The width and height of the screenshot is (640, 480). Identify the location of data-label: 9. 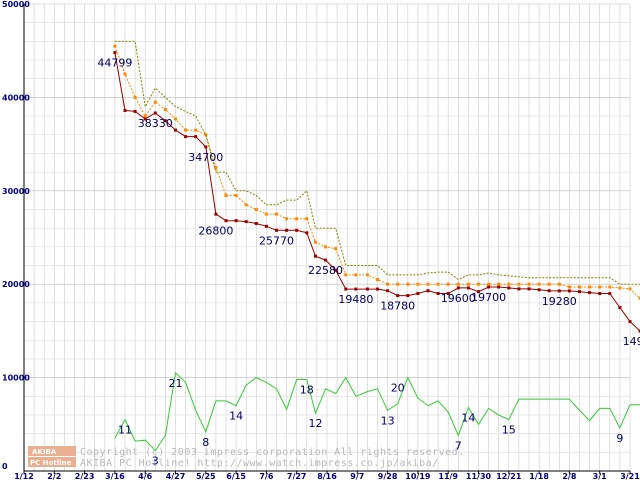
(619, 438).